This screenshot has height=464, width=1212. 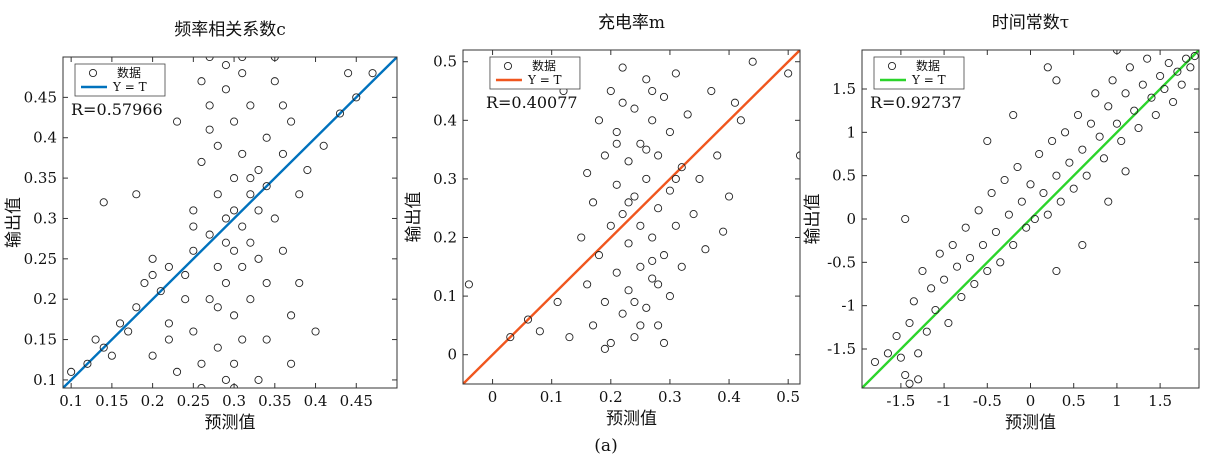 I want to click on x-tick-label: 0.3, so click(x=670, y=397).